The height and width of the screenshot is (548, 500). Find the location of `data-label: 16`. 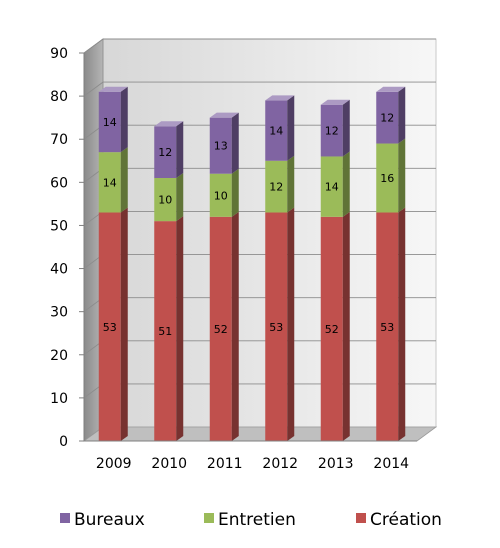

data-label: 16 is located at coordinates (387, 178).